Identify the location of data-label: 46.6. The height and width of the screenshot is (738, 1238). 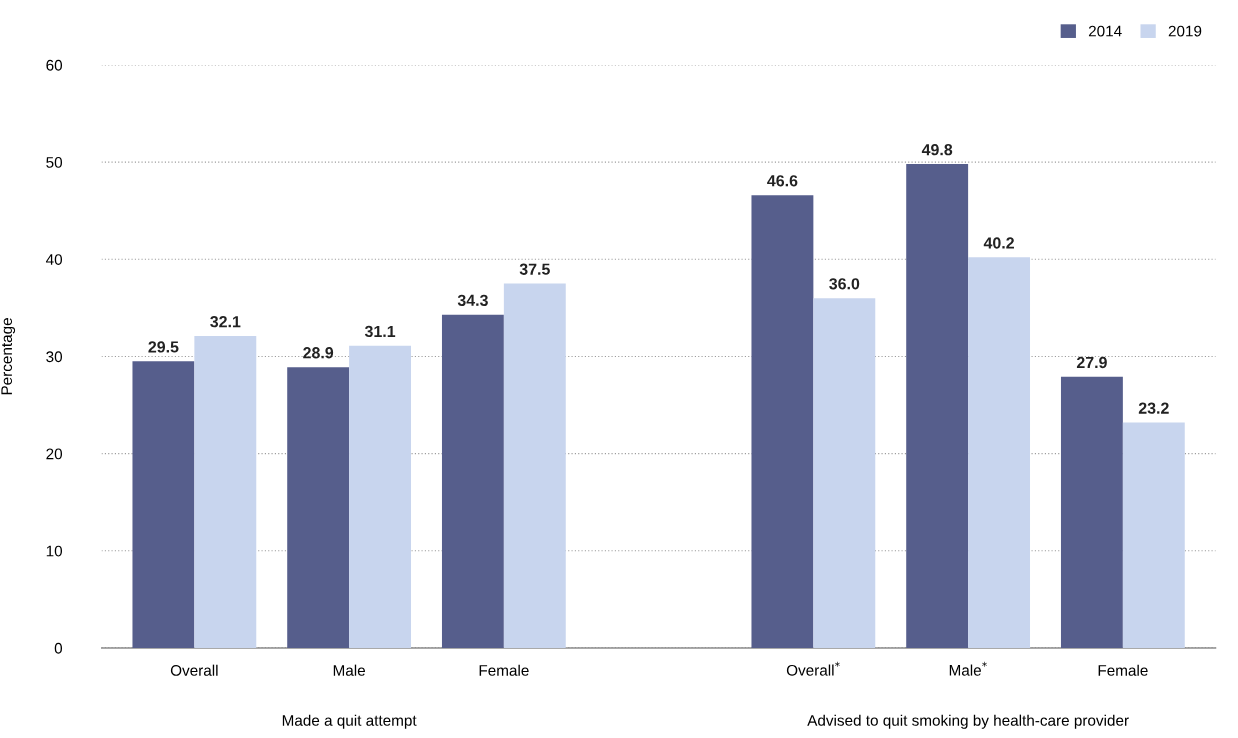
(782, 181).